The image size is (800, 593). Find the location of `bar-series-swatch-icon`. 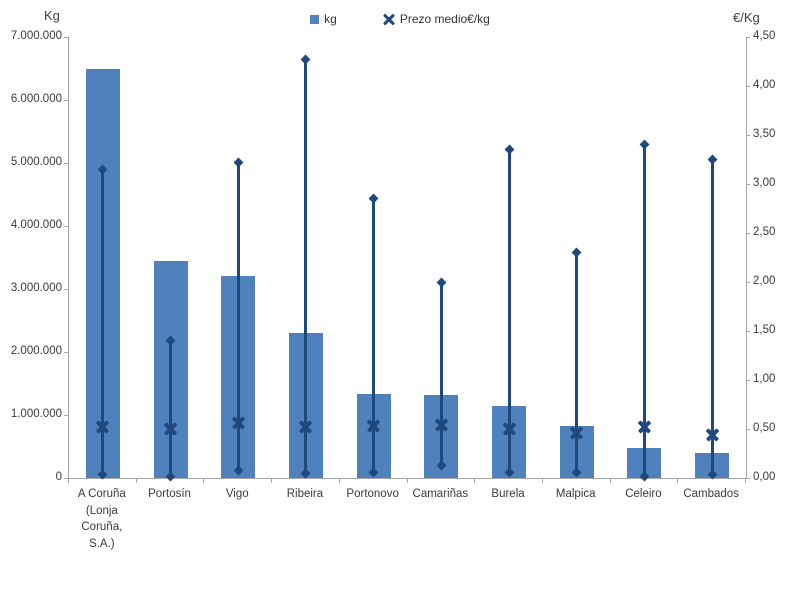

bar-series-swatch-icon is located at coordinates (315, 19).